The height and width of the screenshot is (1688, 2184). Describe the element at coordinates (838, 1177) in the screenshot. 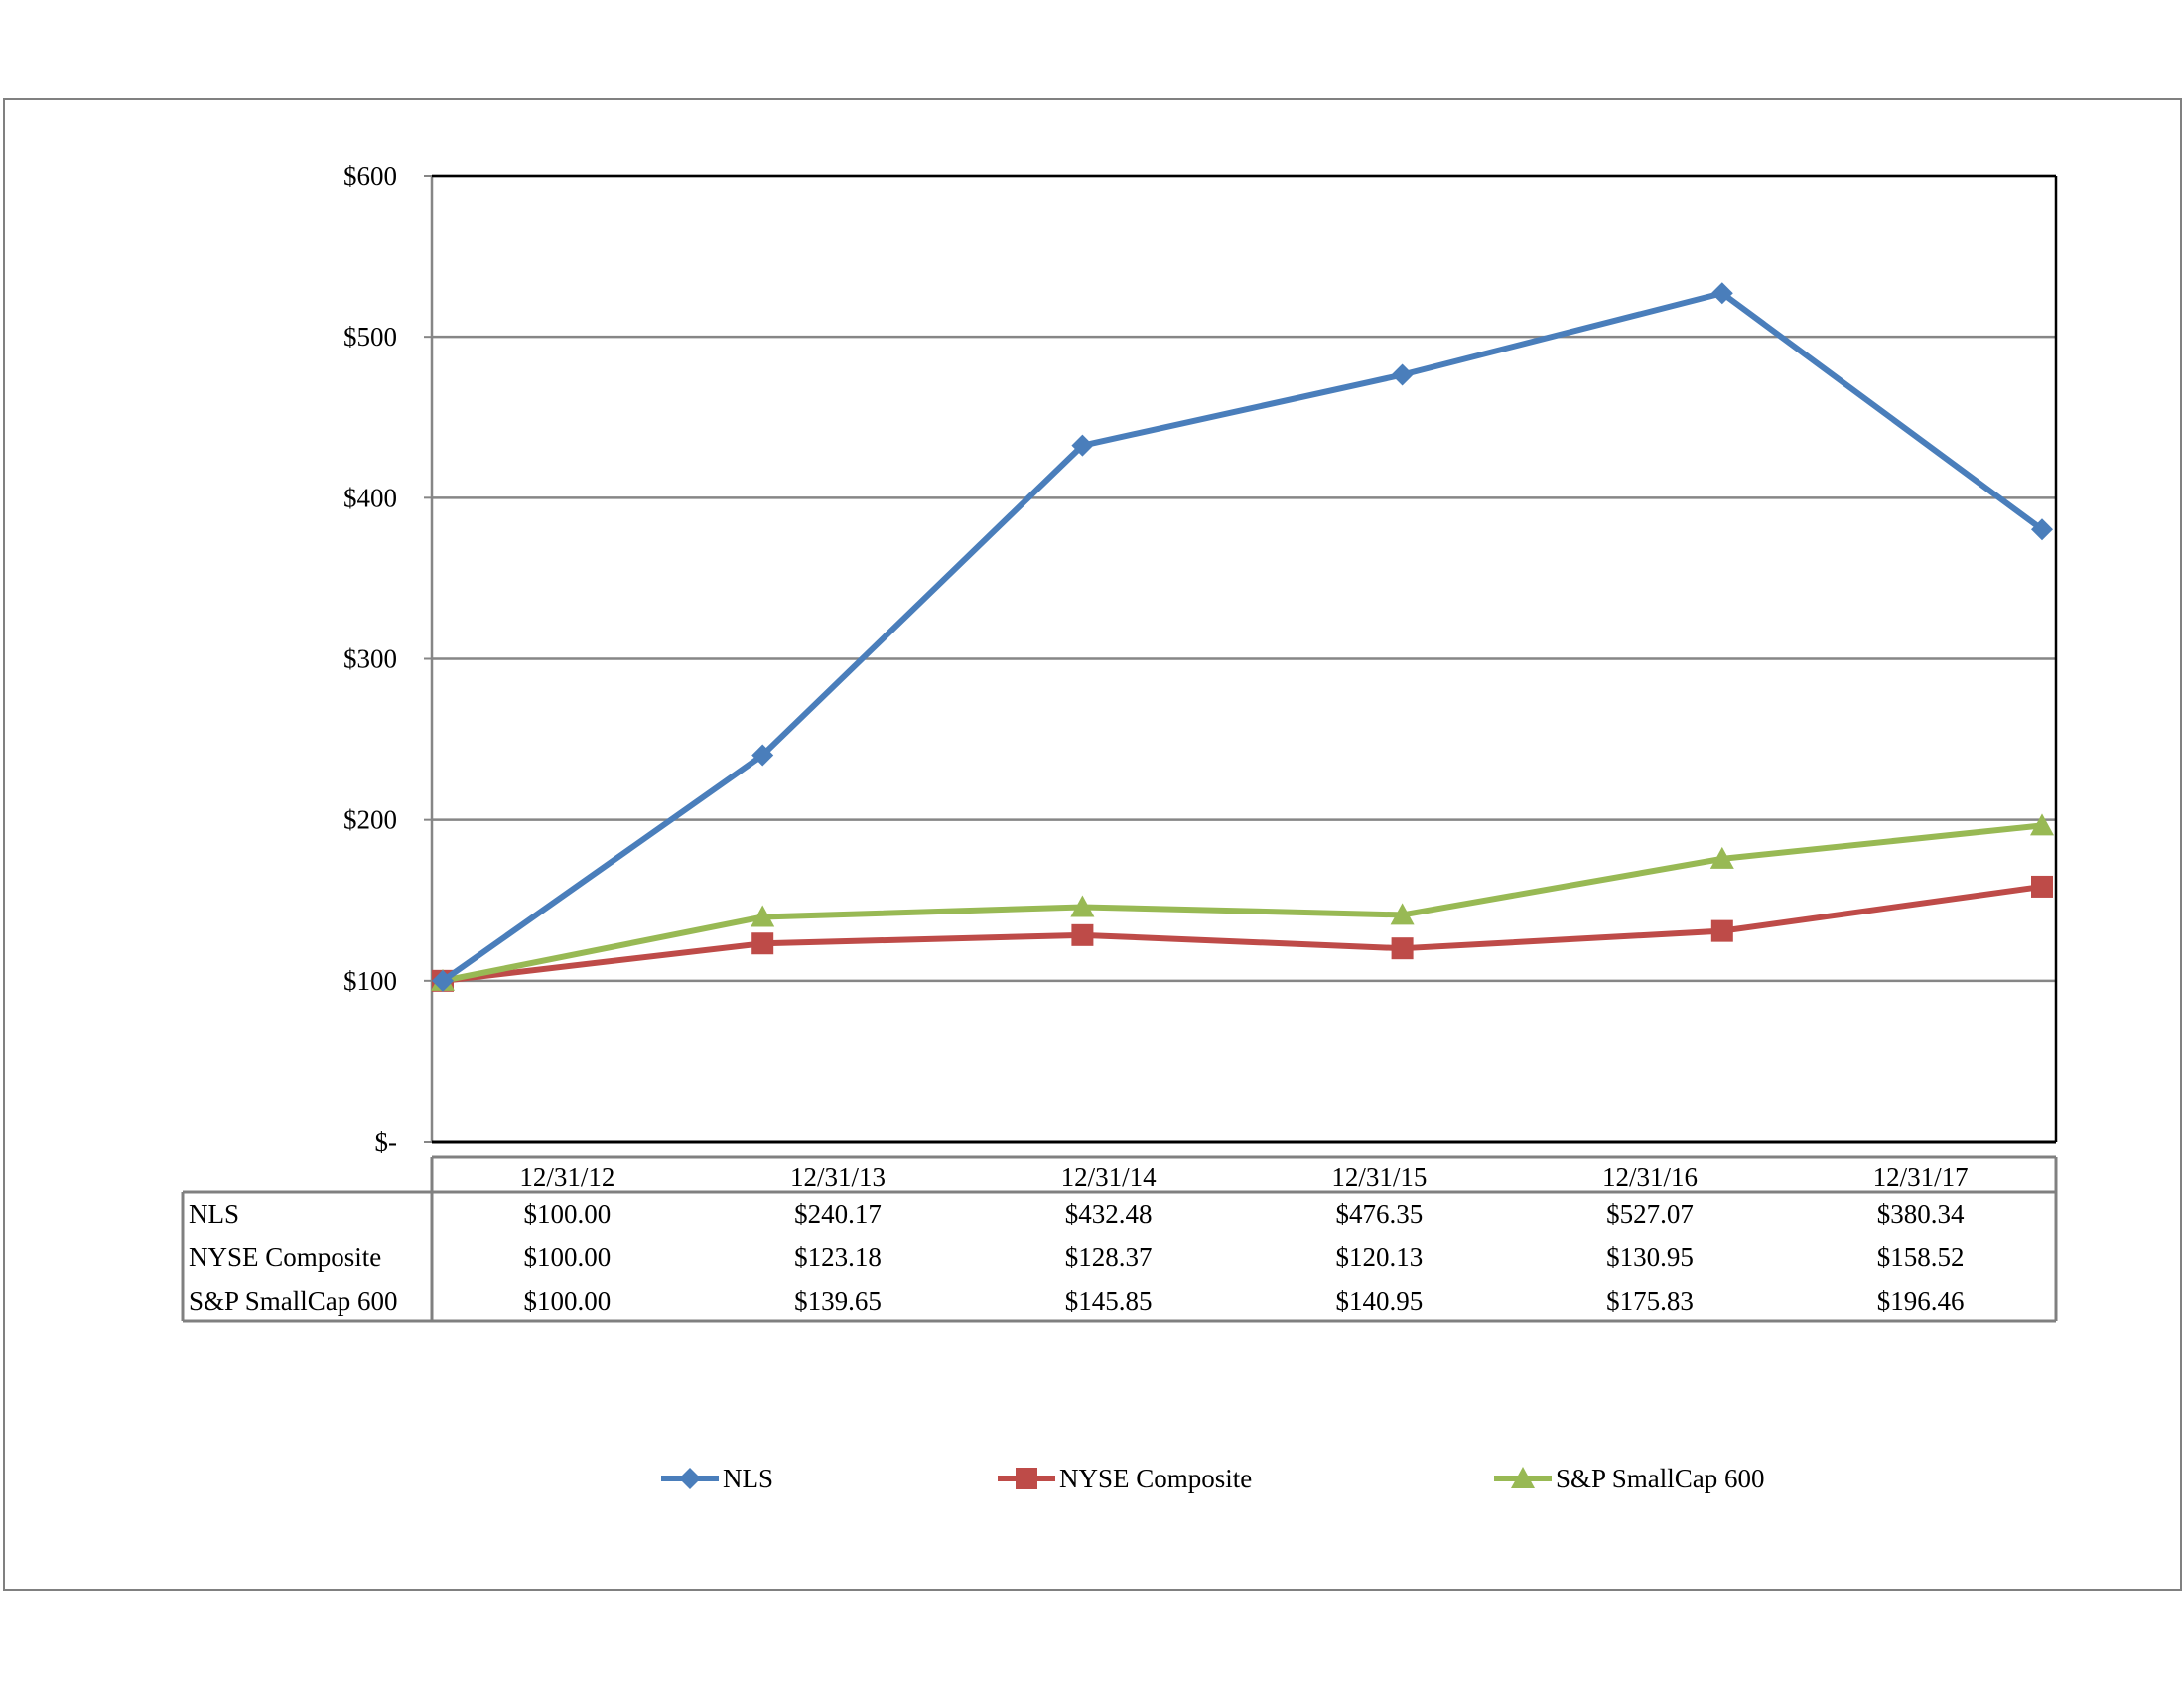

I see `x-category-label: 12/31/13` at that location.